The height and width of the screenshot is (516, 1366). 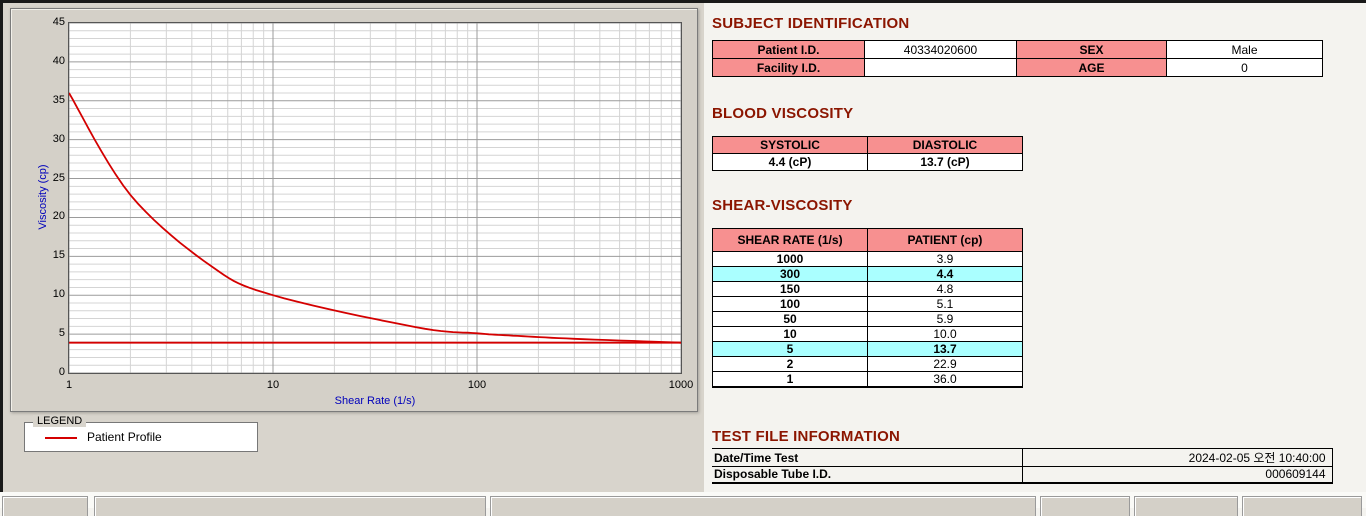 What do you see at coordinates (790, 379) in the screenshot?
I see `shear-rate-cell: 1` at bounding box center [790, 379].